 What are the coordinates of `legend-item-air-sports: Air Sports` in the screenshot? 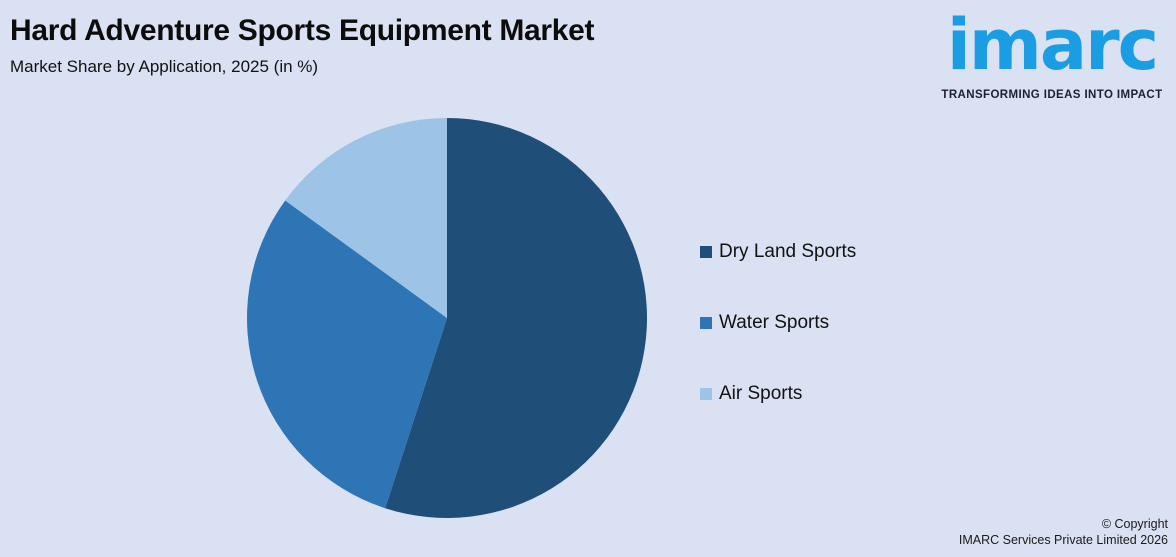 It's located at (778, 394).